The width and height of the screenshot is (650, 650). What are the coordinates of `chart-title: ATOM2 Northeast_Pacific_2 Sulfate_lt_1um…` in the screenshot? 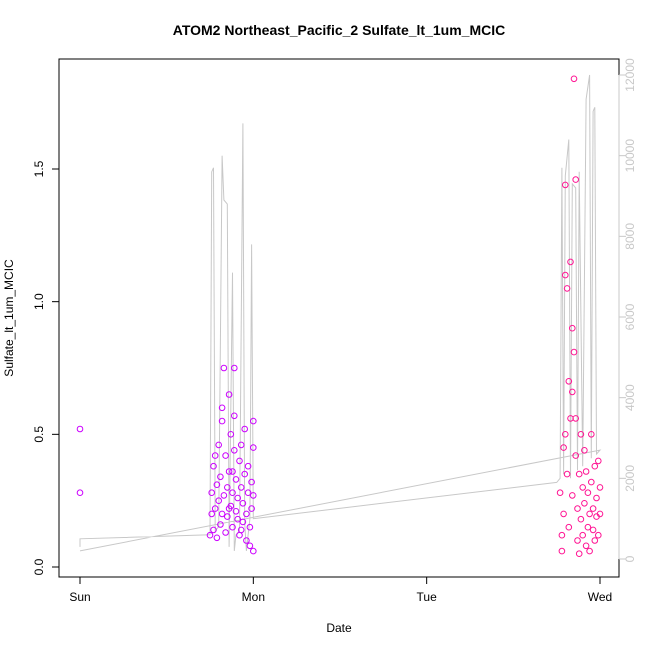 It's located at (339, 30).